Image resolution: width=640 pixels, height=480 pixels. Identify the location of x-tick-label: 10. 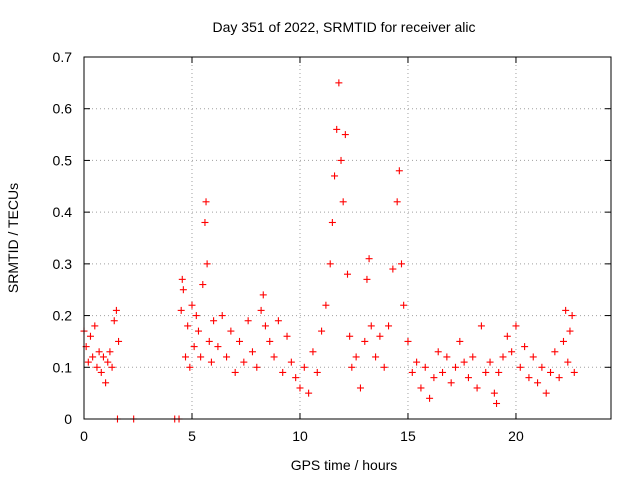
(300, 436).